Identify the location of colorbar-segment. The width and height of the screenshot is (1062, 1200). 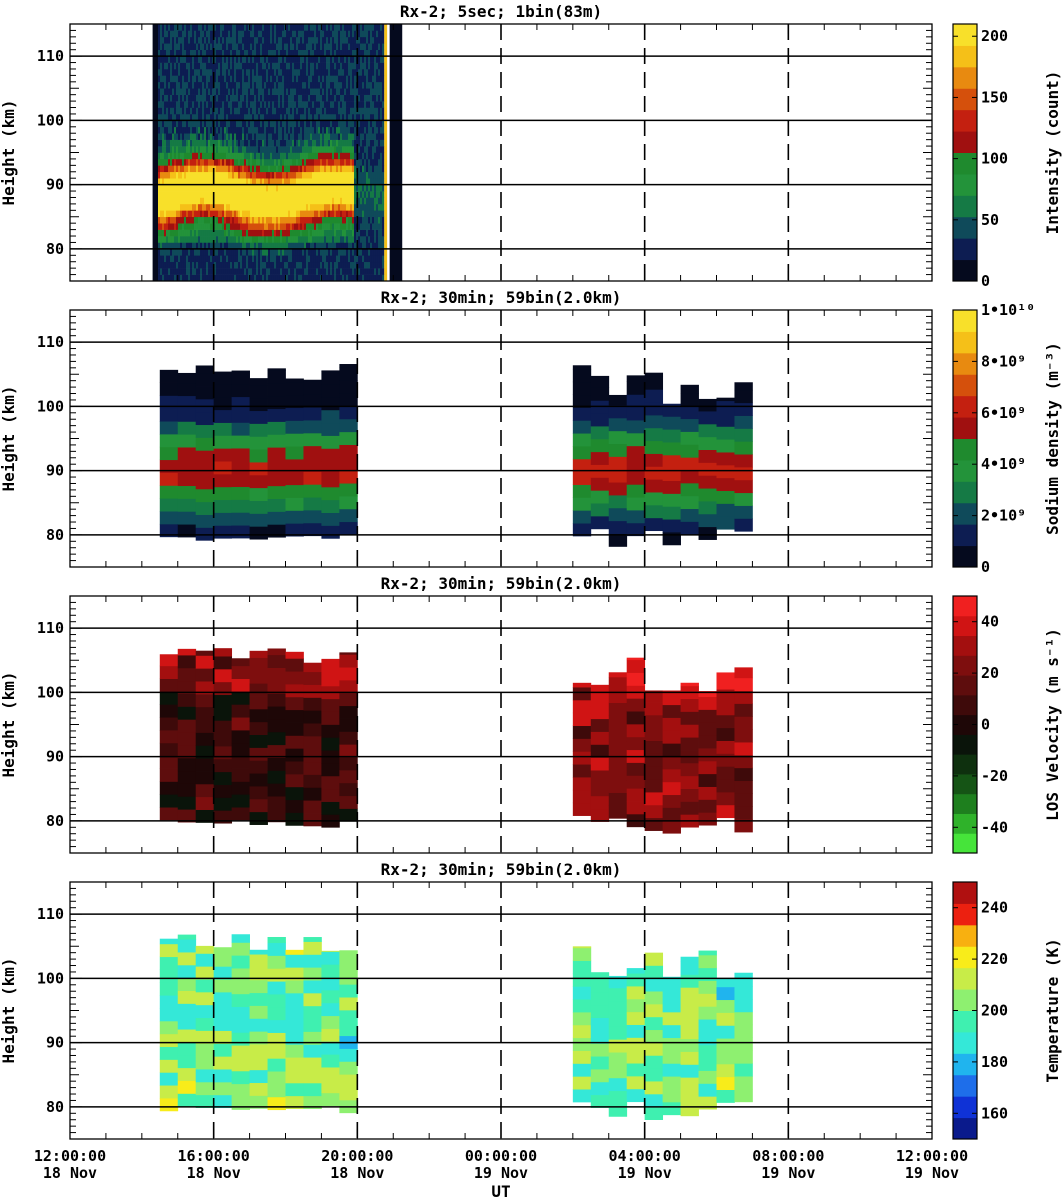
(965, 120).